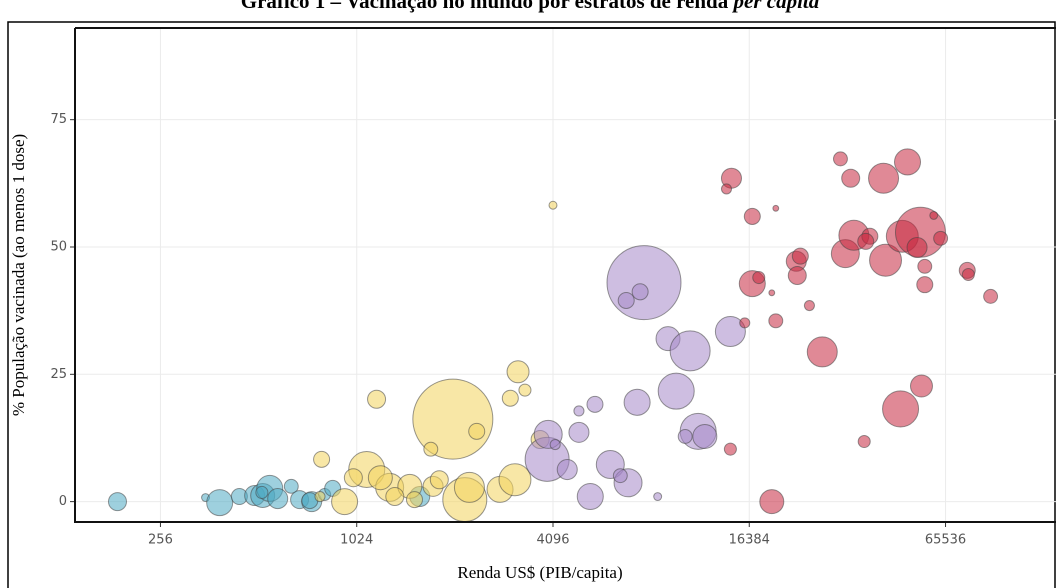 This screenshot has width=1056, height=588. Describe the element at coordinates (749, 540) in the screenshot. I see `x-tick-label: 16384` at that location.